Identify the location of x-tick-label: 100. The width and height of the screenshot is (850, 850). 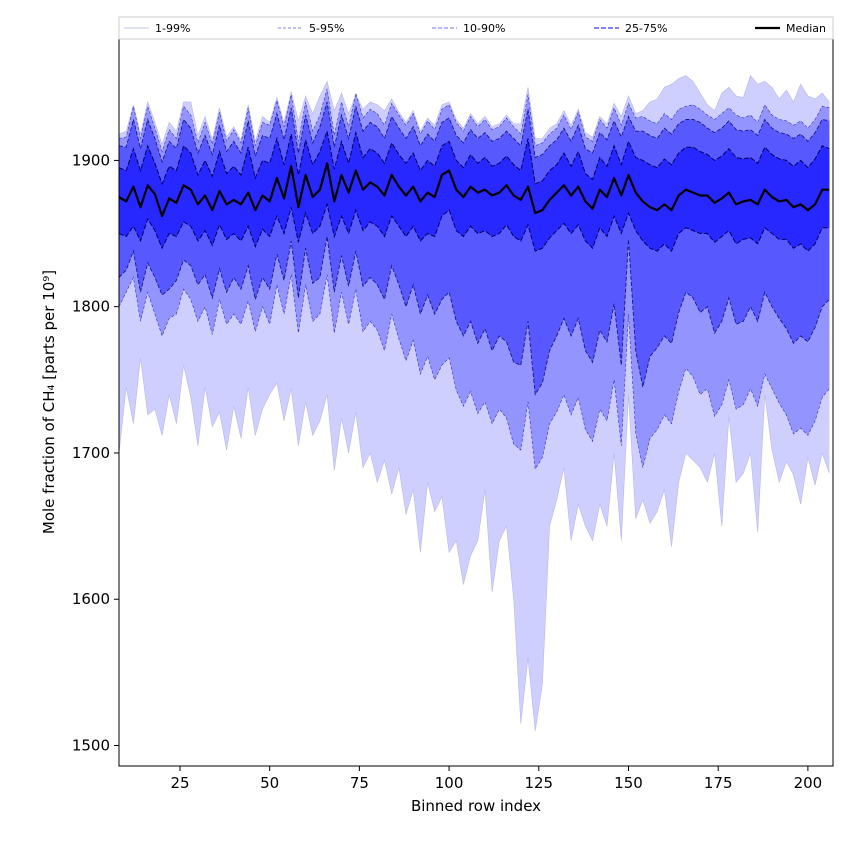
(449, 783).